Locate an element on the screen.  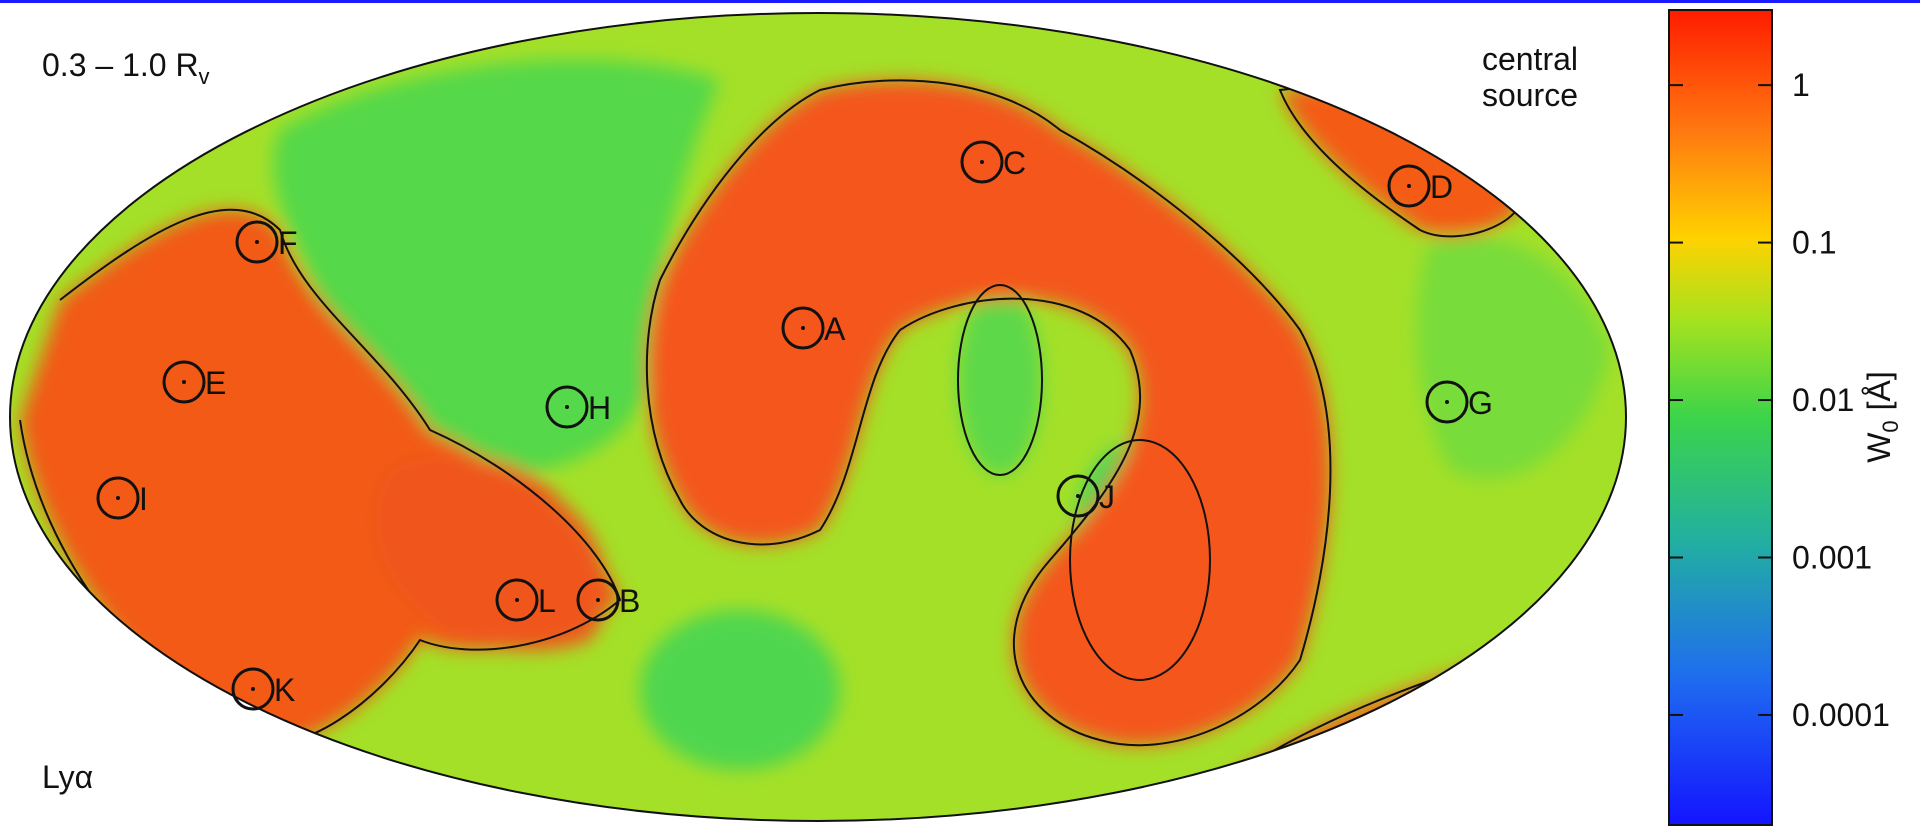
colorbar-tick-label: 0.0001 is located at coordinates (1841, 715).